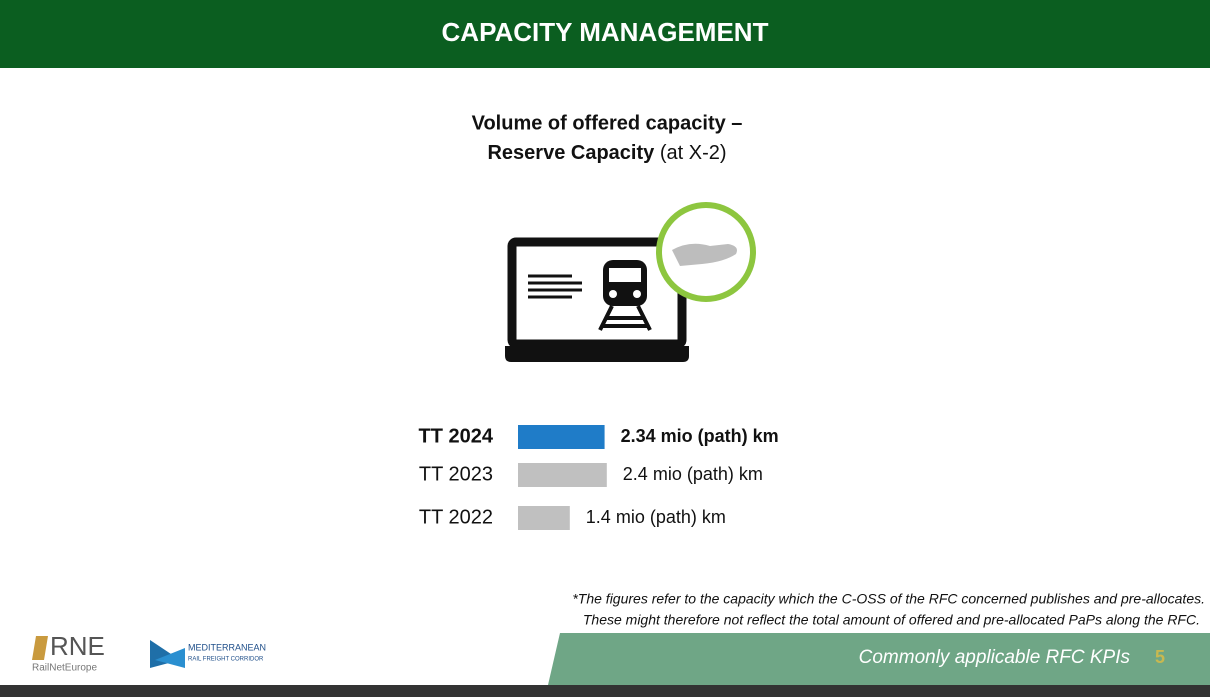 The height and width of the screenshot is (697, 1210). I want to click on subtitle-rest: (at X-2), so click(693, 153).